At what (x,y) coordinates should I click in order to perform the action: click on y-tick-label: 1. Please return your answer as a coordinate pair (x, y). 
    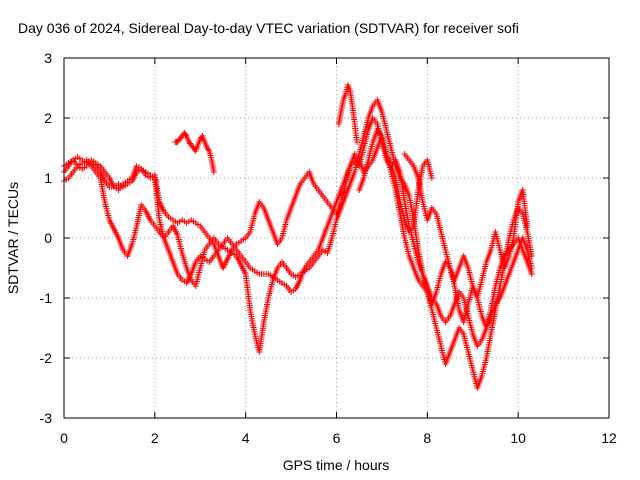
    Looking at the image, I should click on (48, 178).